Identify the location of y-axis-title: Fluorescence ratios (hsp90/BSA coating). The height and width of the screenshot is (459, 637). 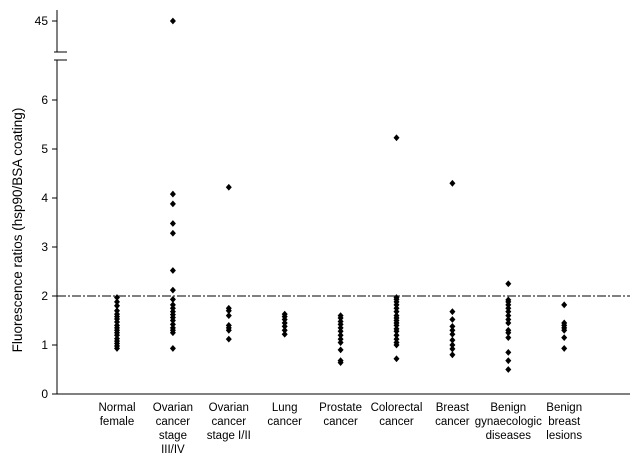
(17, 230).